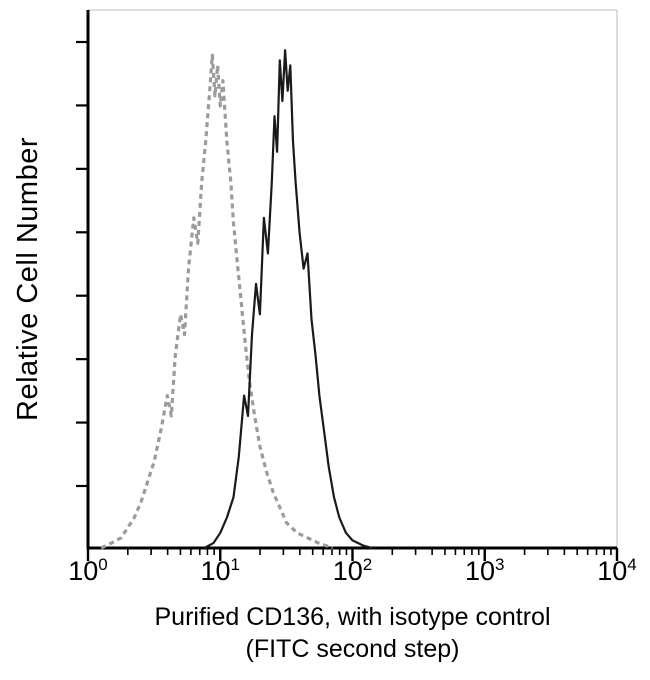  Describe the element at coordinates (352, 649) in the screenshot. I see `caption-line-2: (FITC second step)` at that location.